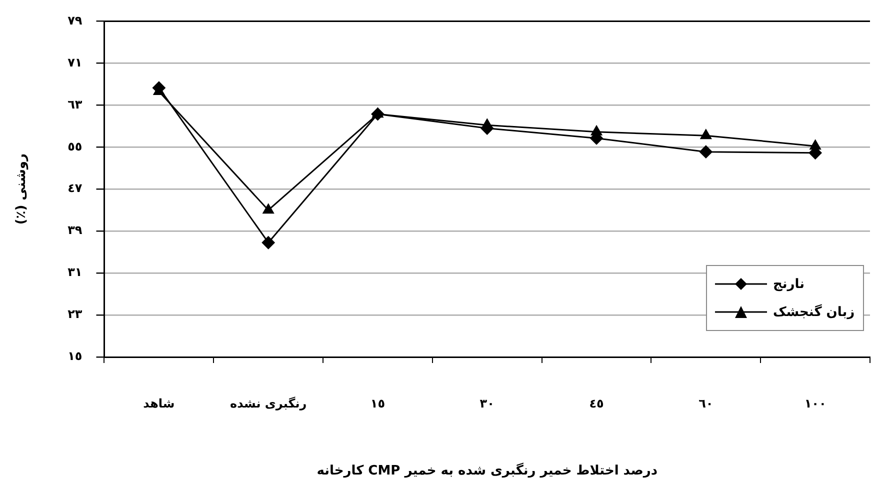  I want to click on y-tick-label: ٣١, so click(75, 272).